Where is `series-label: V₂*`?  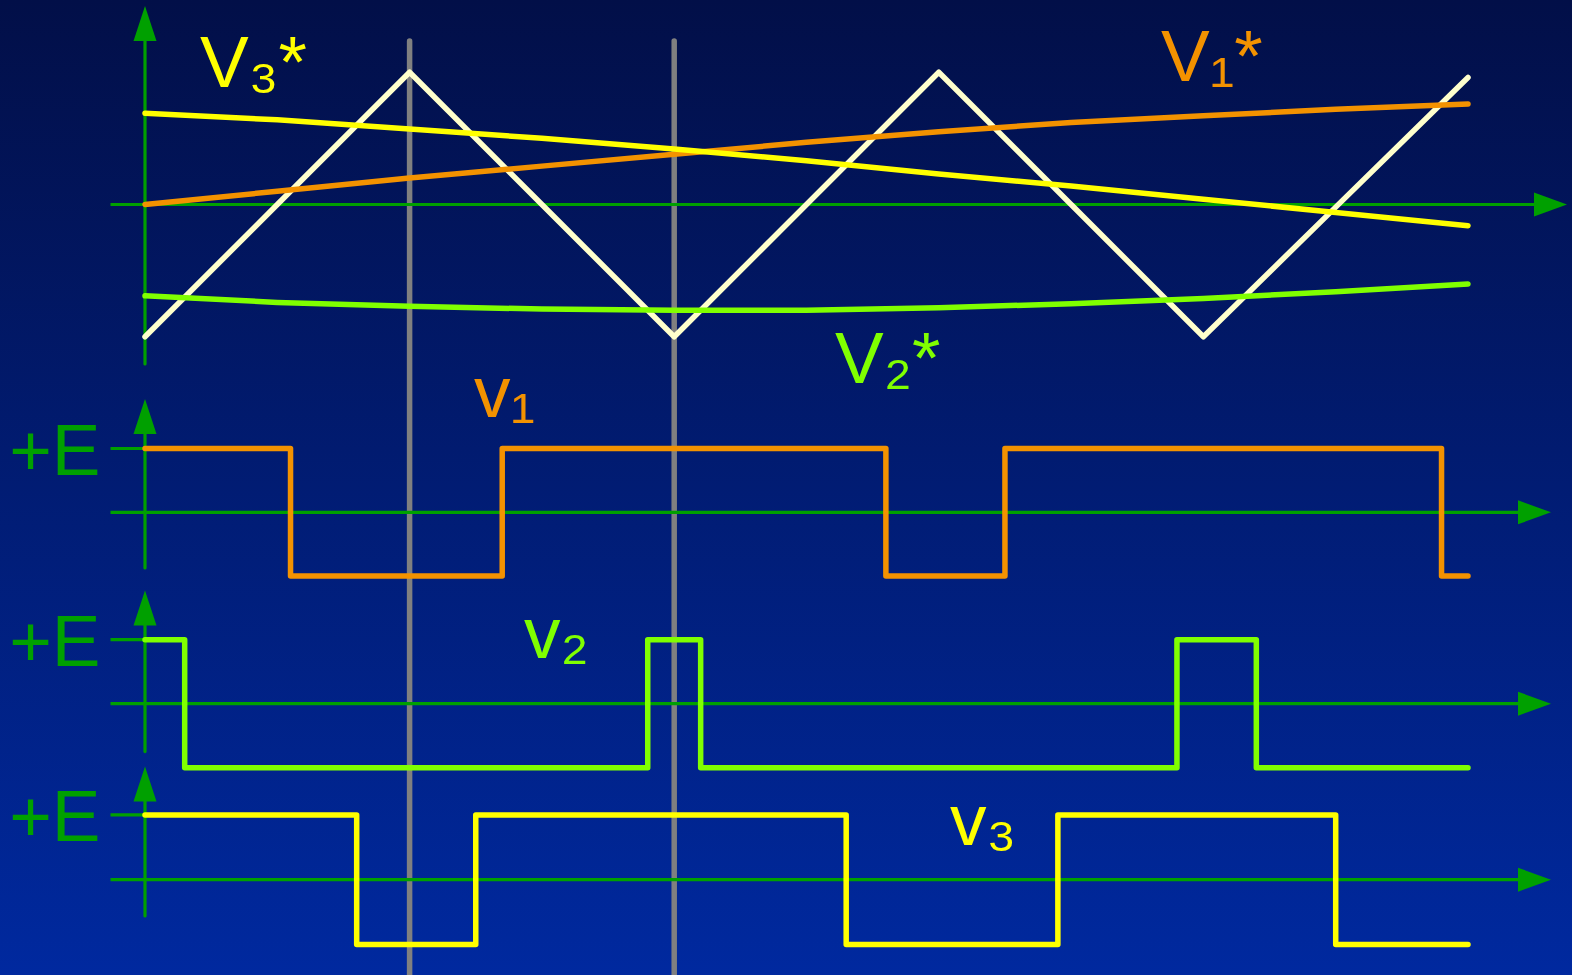
series-label: V₂* is located at coordinates (888, 357).